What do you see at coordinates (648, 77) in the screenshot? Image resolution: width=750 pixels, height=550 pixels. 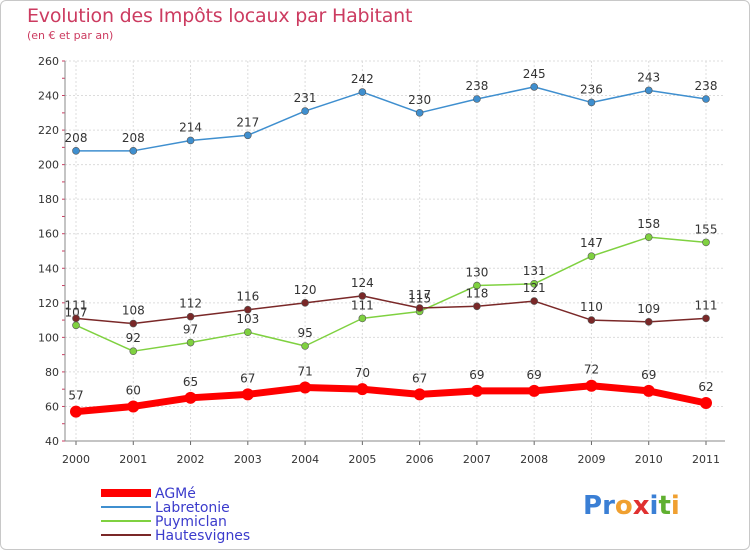 I see `data-label: 243` at bounding box center [648, 77].